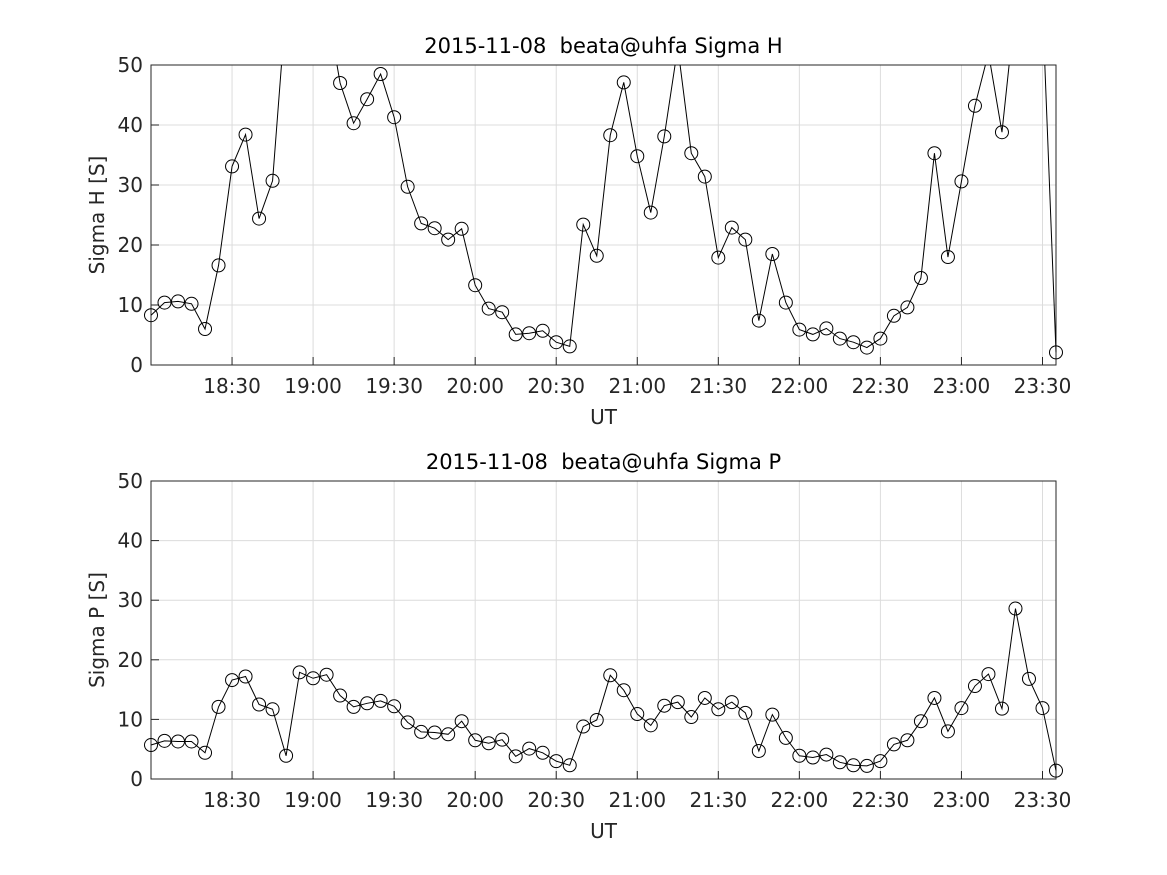  Describe the element at coordinates (130, 125) in the screenshot. I see `y-tick-label: 40` at that location.